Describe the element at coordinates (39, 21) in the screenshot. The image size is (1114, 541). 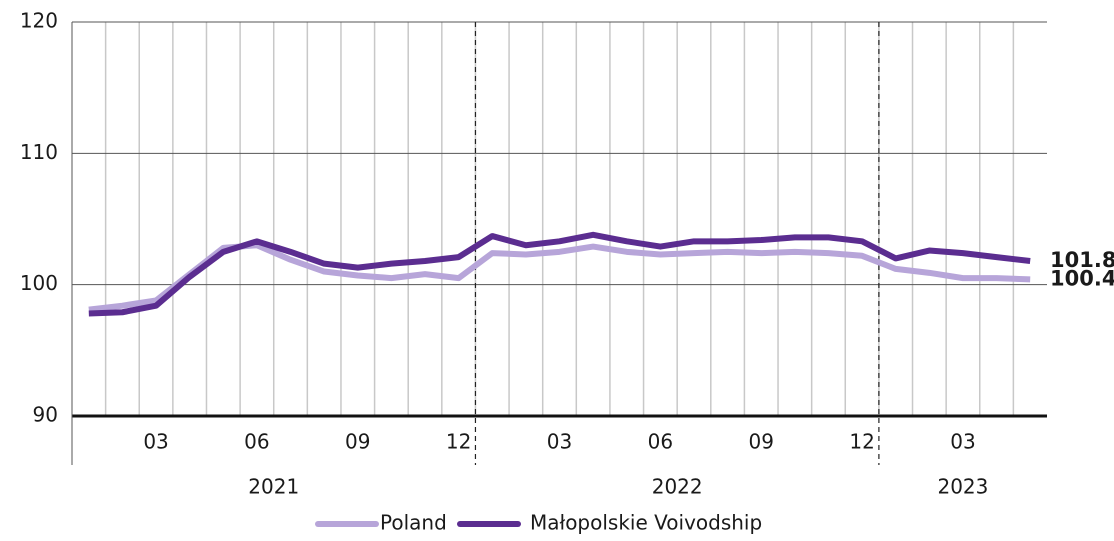
I see `y-tick-label: 120` at that location.